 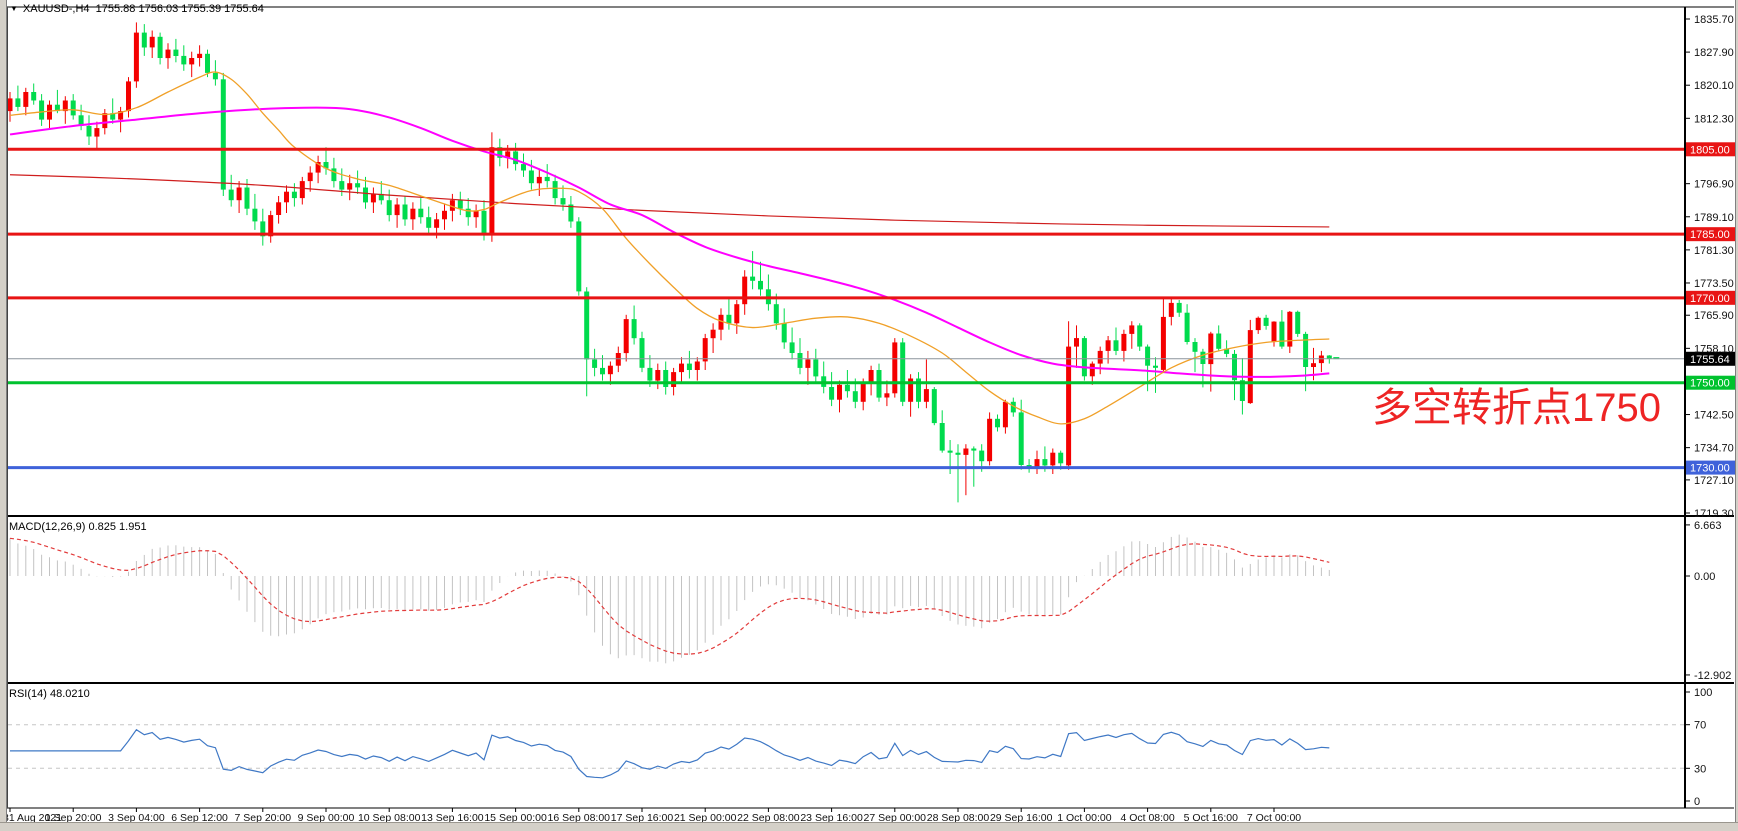 What do you see at coordinates (669, 201) in the screenshot?
I see `ma-slow-darkred` at bounding box center [669, 201].